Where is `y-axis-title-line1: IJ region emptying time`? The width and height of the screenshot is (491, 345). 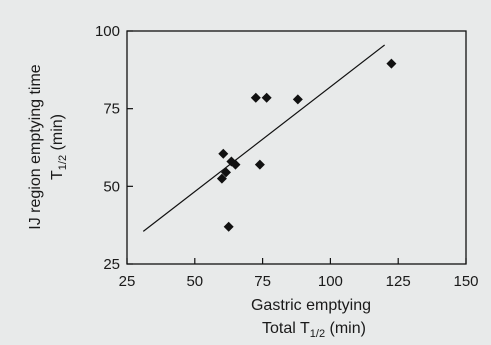 y-axis-title-line1: IJ region emptying time is located at coordinates (35, 147).